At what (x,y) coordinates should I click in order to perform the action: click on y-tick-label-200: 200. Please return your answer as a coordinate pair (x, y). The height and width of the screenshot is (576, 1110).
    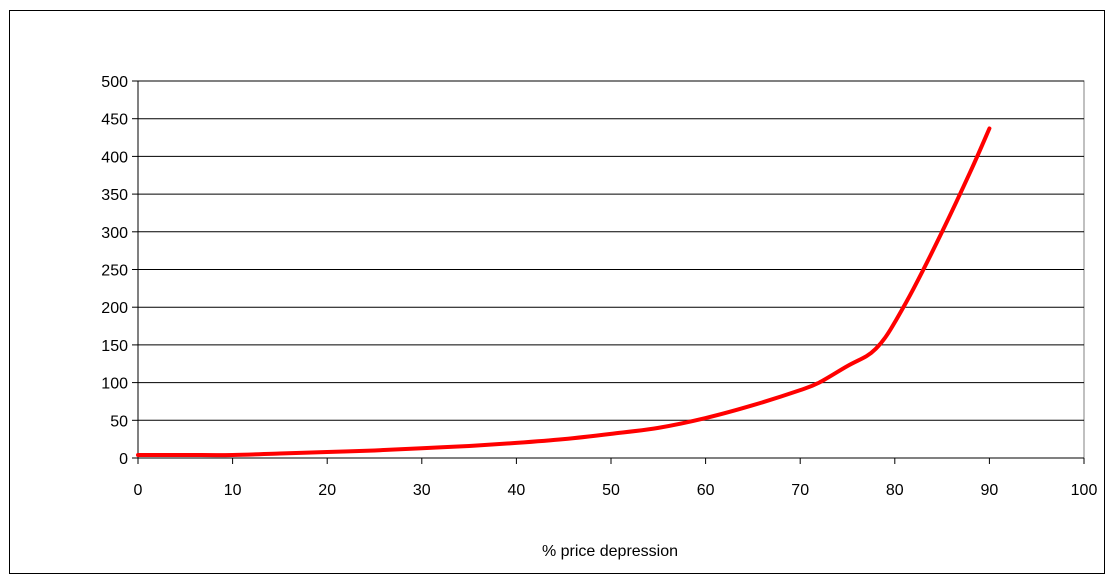
    Looking at the image, I should click on (114, 308).